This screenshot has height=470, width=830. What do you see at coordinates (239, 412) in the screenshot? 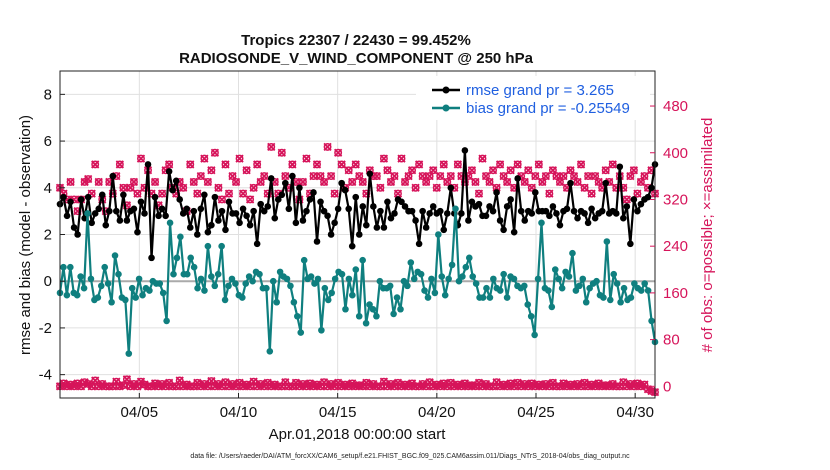
I see `x-tick-label: 04/10` at bounding box center [239, 412].